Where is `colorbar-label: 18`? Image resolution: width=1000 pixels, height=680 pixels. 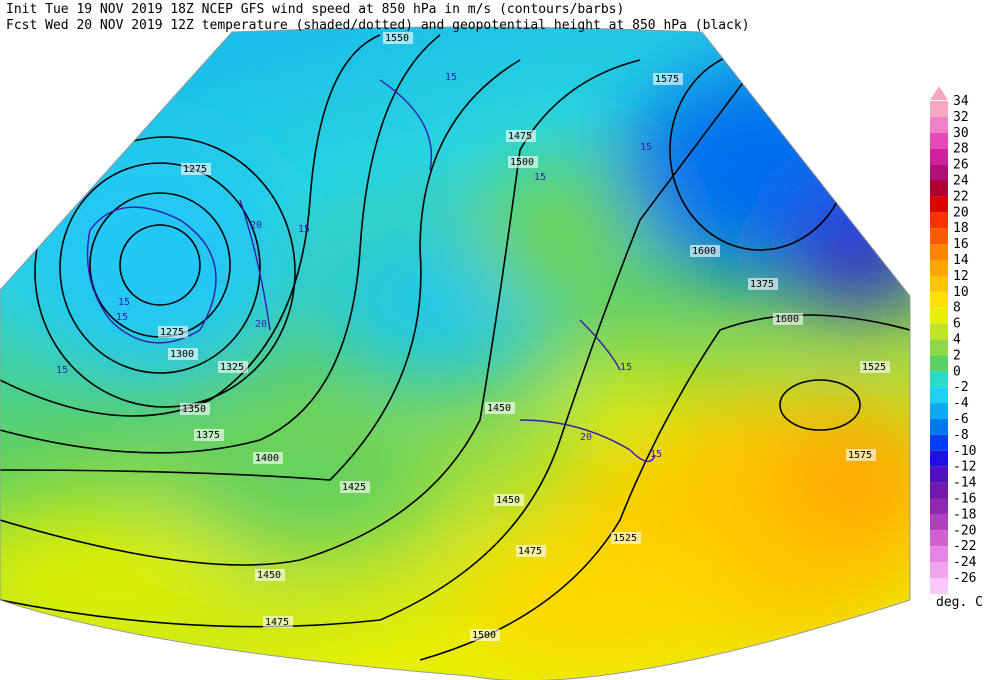
colorbar-label: 18 is located at coordinates (961, 228).